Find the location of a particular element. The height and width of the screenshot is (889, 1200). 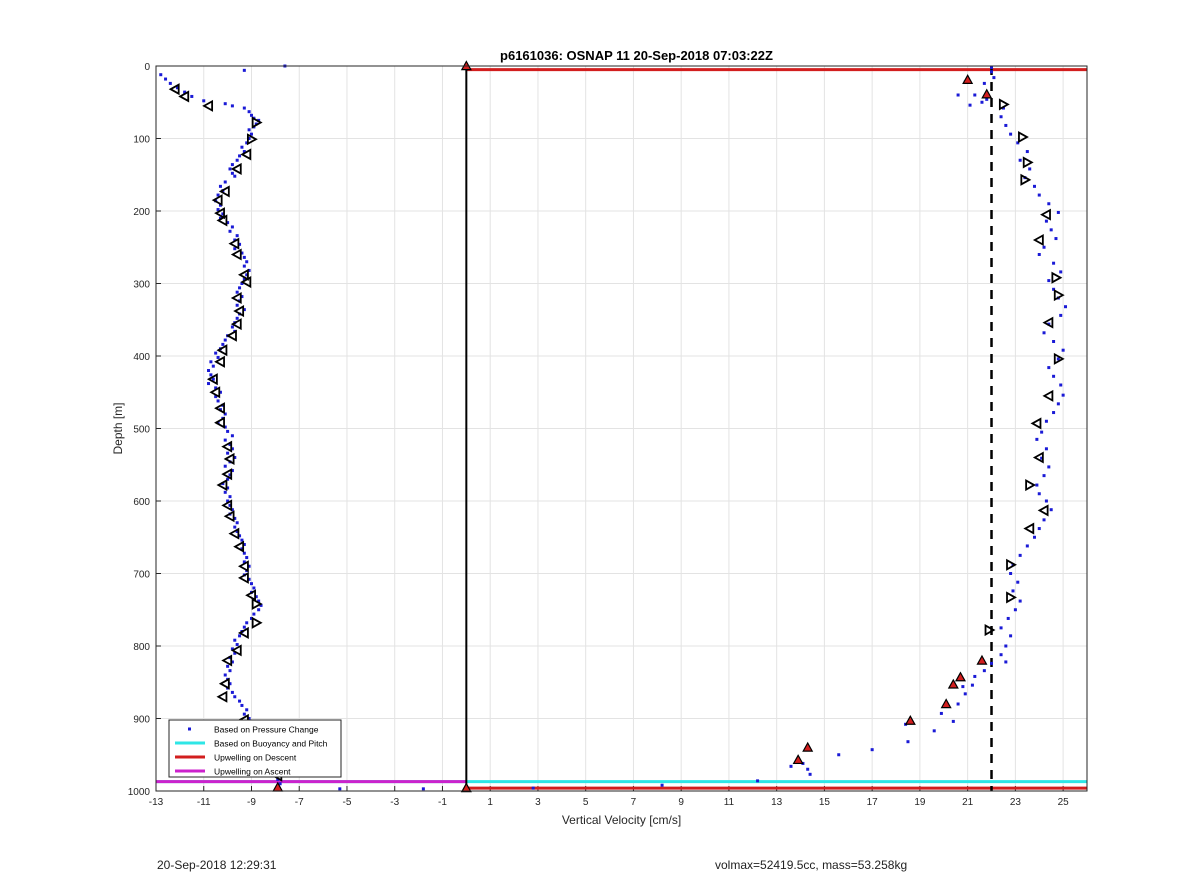

legend-label: Upwelling on Ascent is located at coordinates (252, 772).